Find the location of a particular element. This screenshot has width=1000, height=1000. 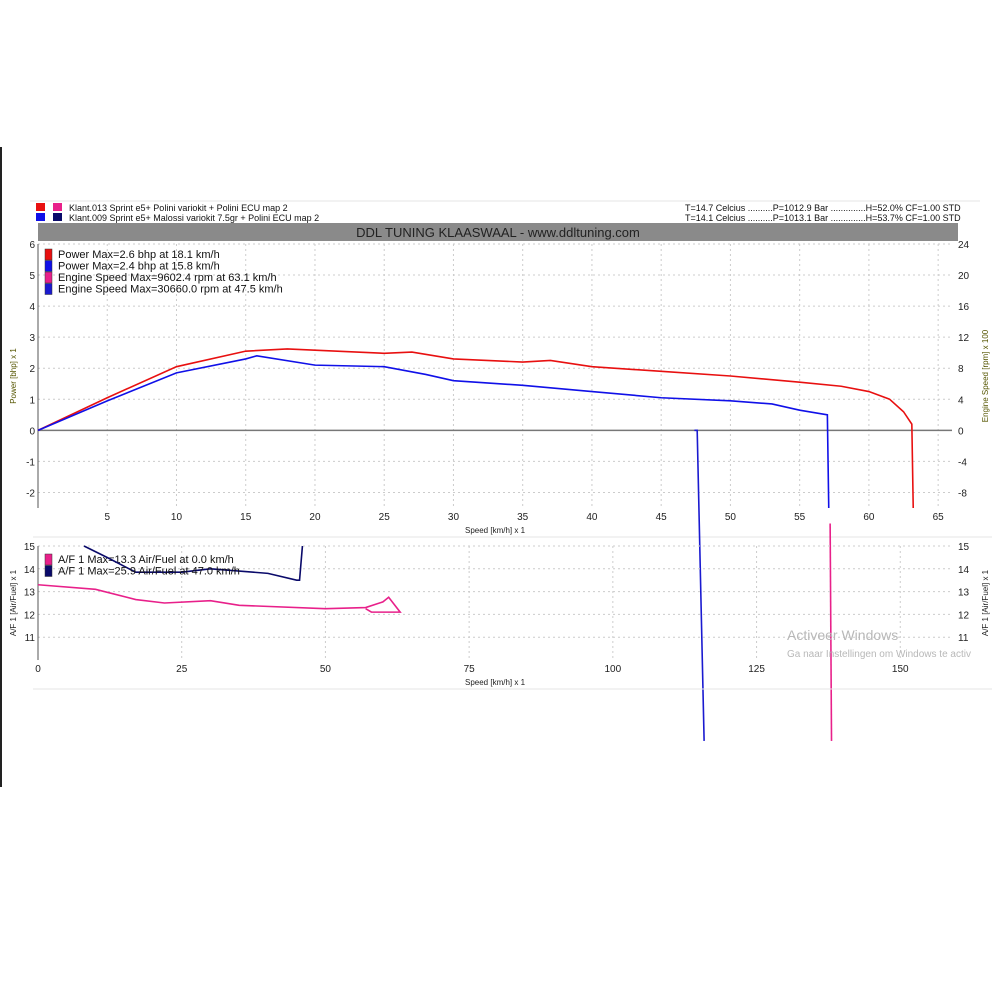

y2-tick-label: -4 is located at coordinates (962, 462).